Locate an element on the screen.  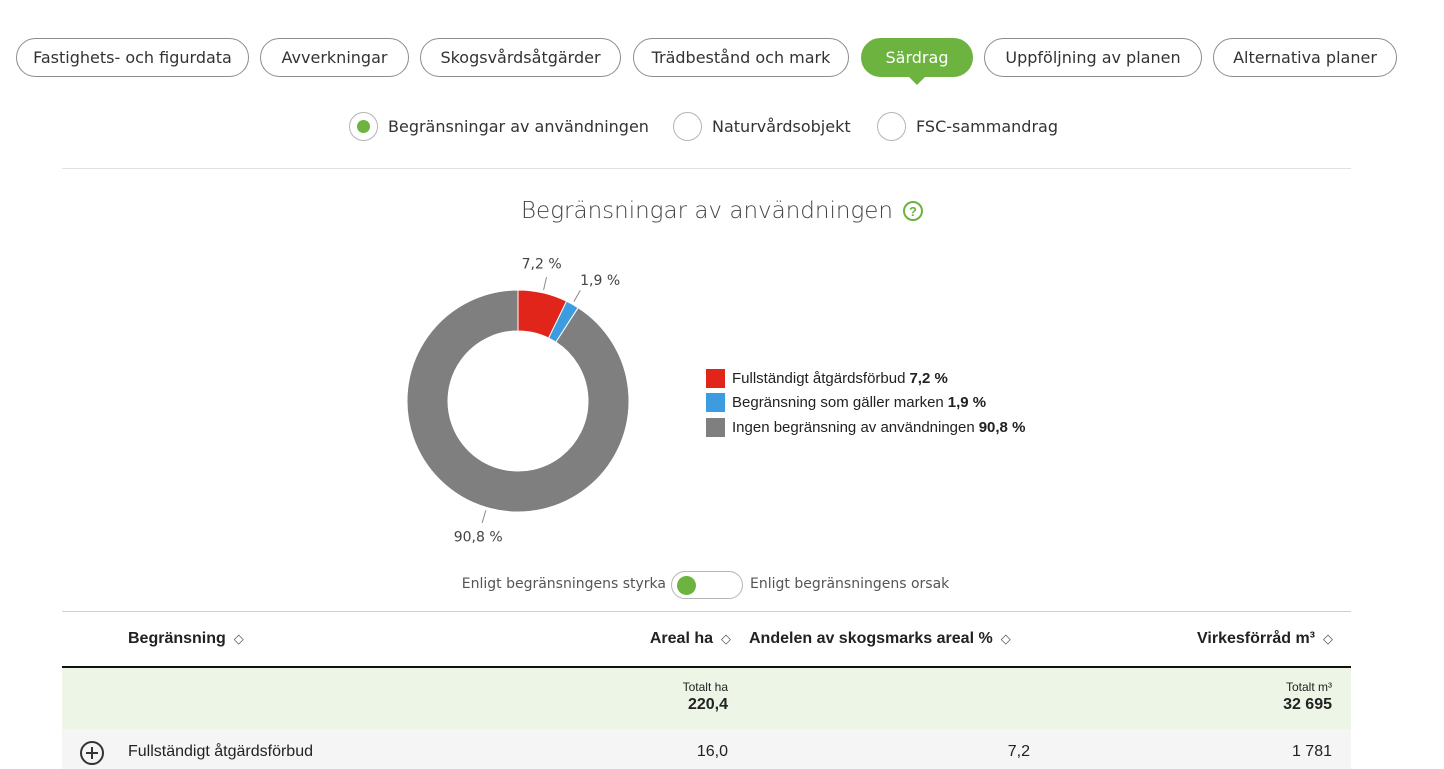
tab-label: Fastighets- och figurdata is located at coordinates (132, 57).